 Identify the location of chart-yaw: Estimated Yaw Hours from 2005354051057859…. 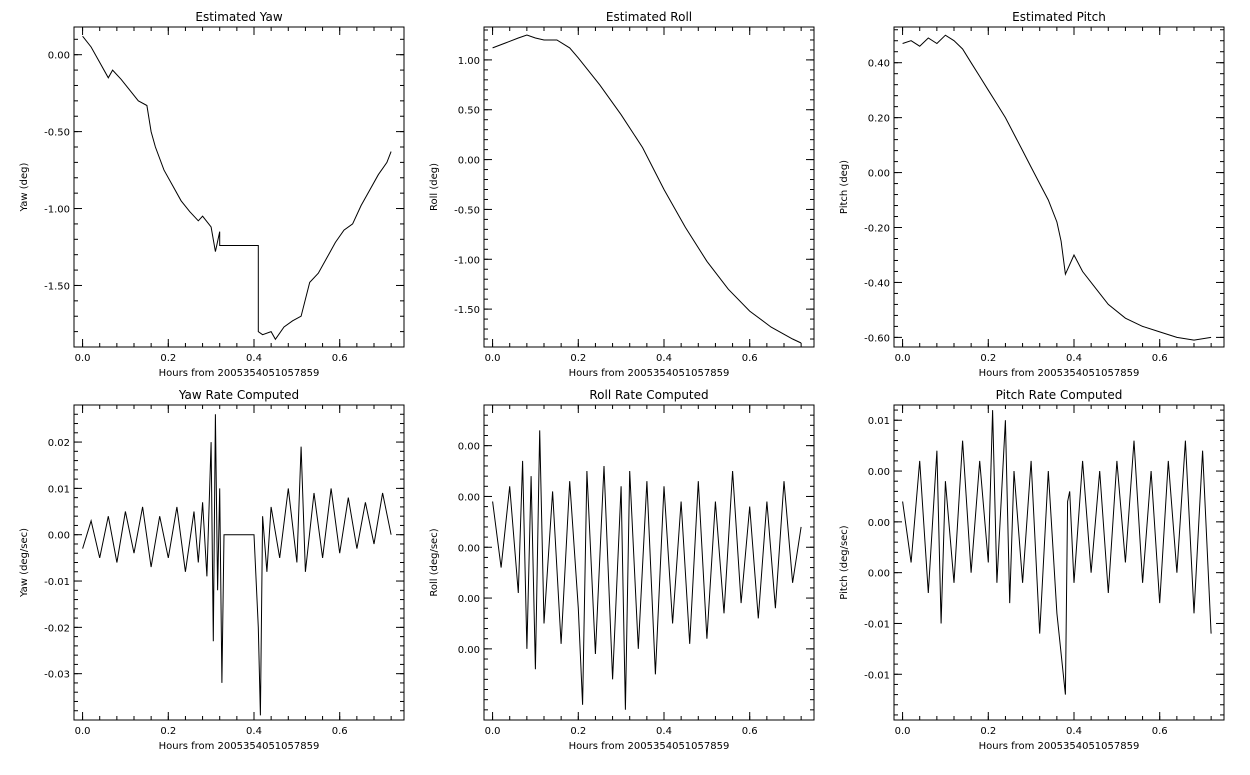
(212, 194).